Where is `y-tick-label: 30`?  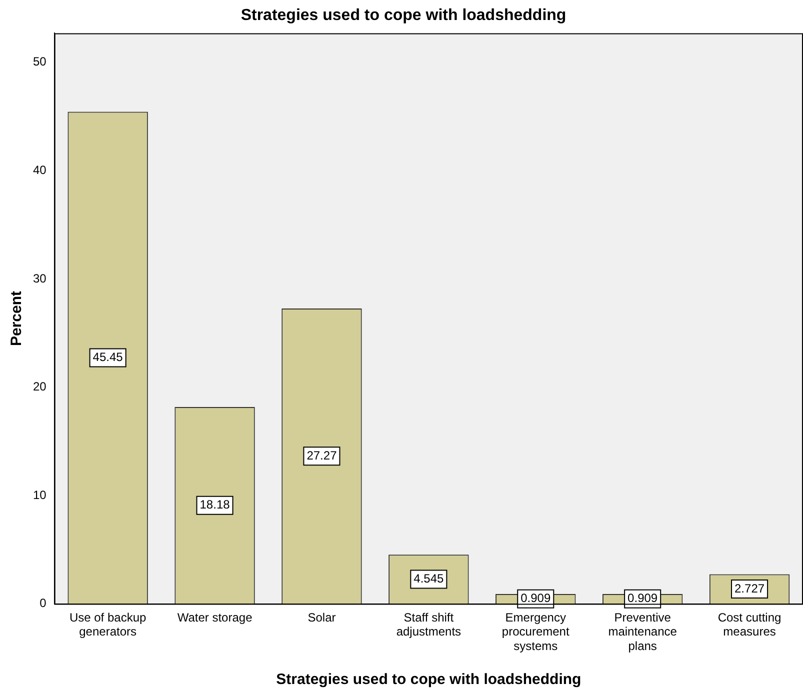
y-tick-label: 30 is located at coordinates (39, 278).